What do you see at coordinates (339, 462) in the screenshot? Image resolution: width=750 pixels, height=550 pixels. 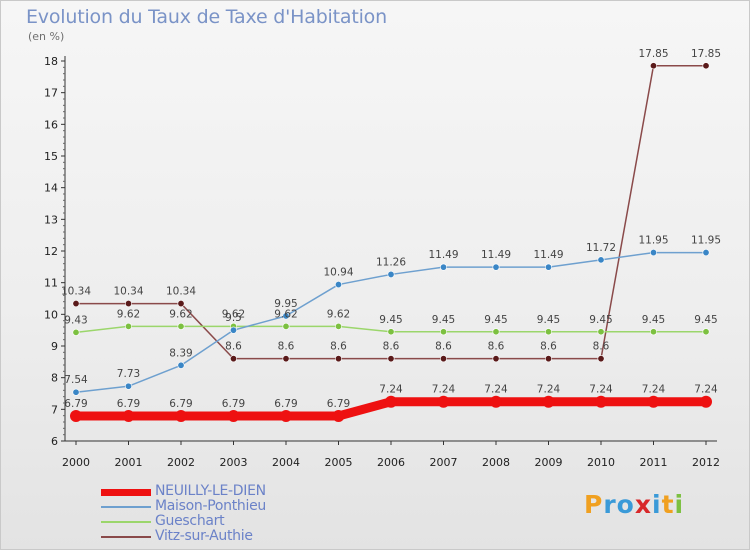 I see `x-tick-label: 2005` at bounding box center [339, 462].